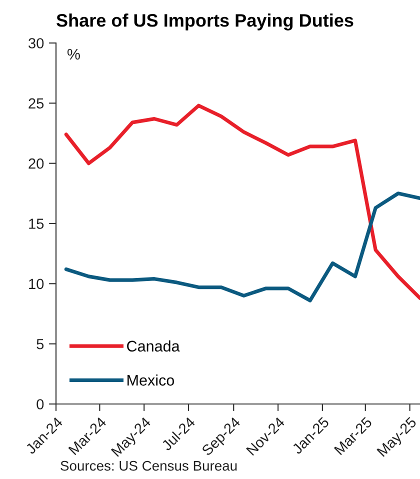  What do you see at coordinates (205, 22) in the screenshot?
I see `chart-title: Share of US Imports Paying Duties` at bounding box center [205, 22].